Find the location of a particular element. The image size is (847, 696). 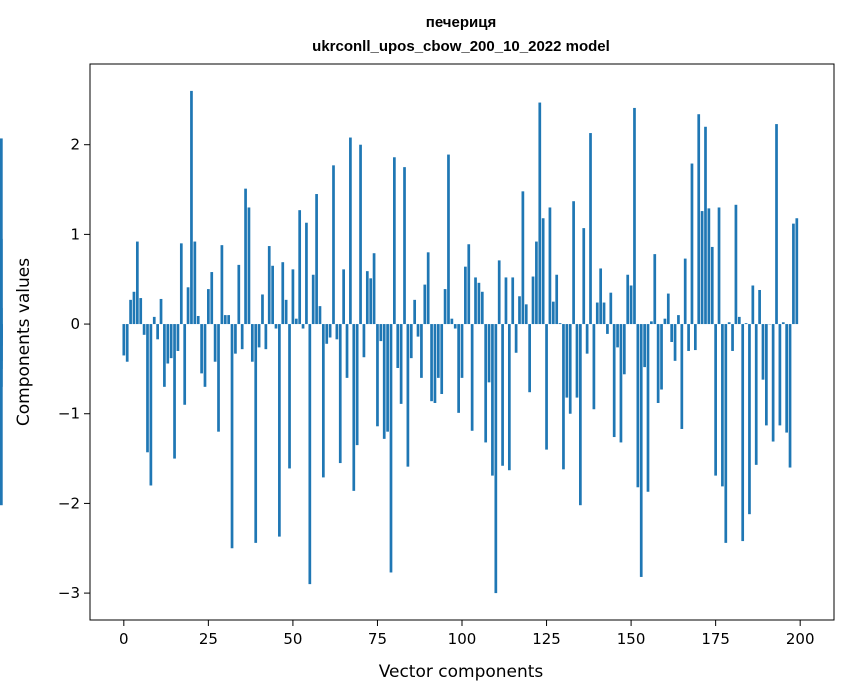

x-axis-label: Vector components is located at coordinates (461, 672).